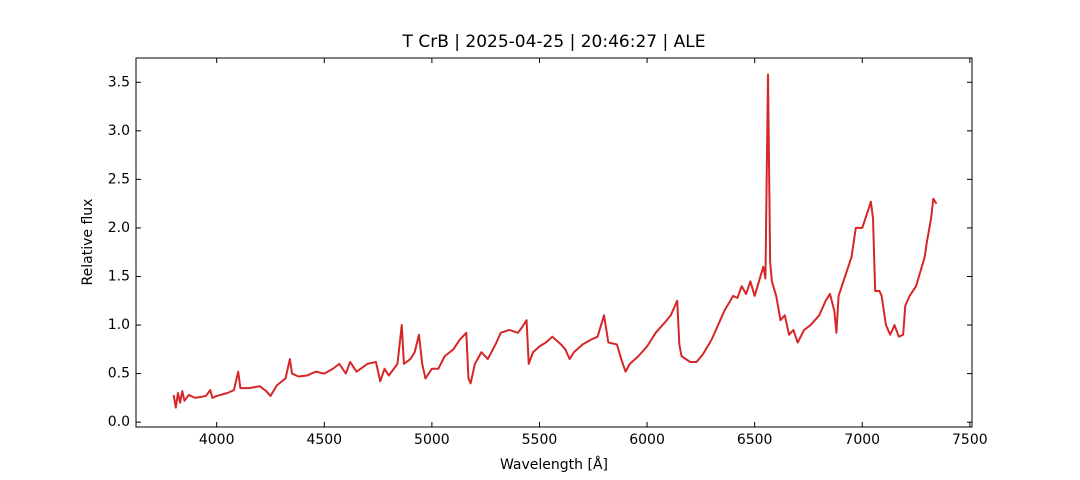 This screenshot has height=480, width=1080. What do you see at coordinates (970, 440) in the screenshot?
I see `x-tick-label: 7500` at bounding box center [970, 440].